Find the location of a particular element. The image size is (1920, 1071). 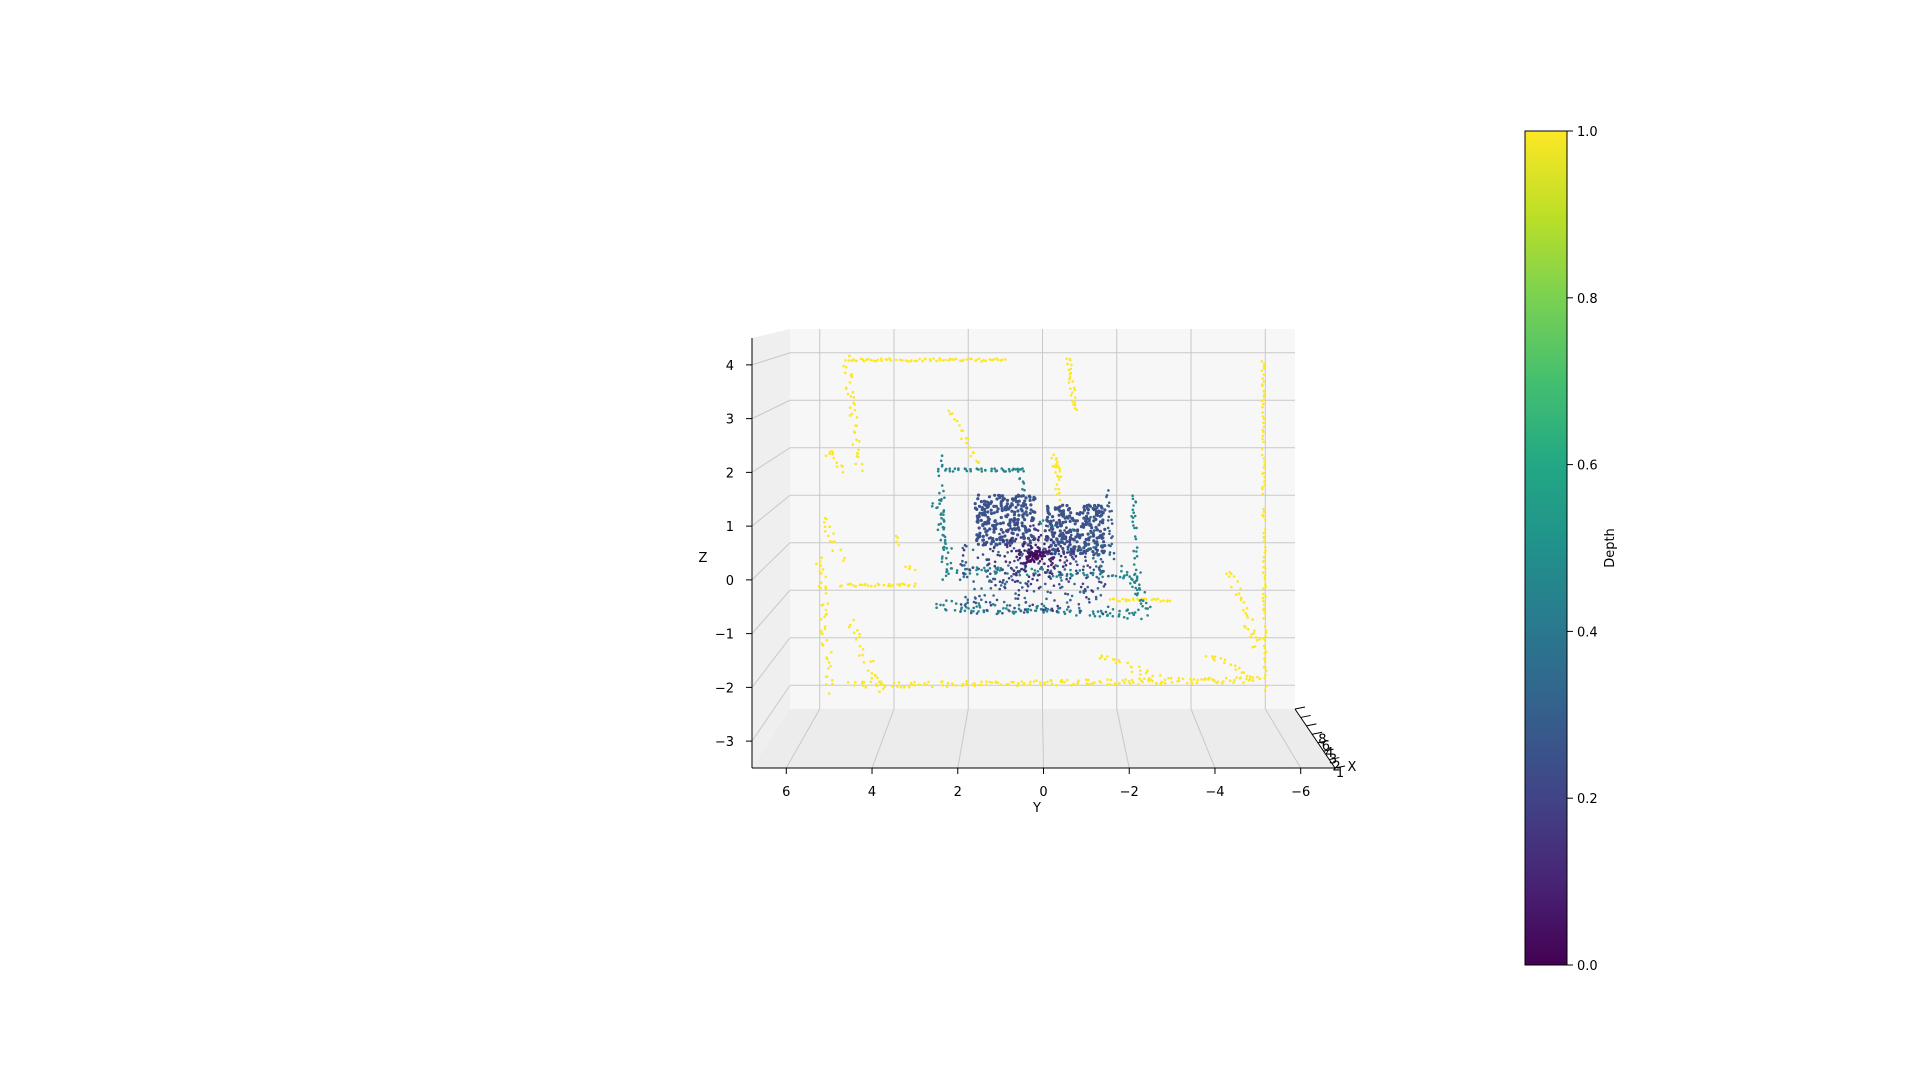

x-tick-label: 2 is located at coordinates (1336, 766).